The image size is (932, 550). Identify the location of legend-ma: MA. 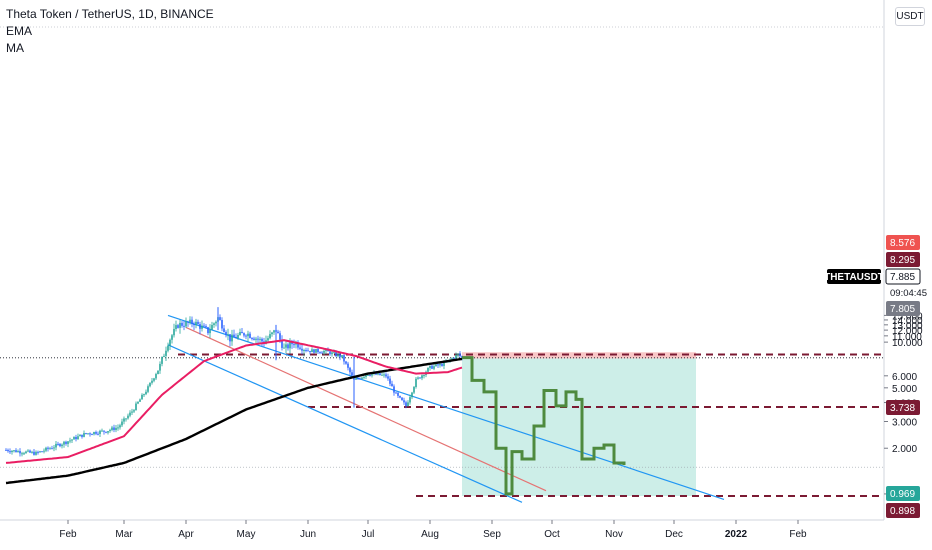
(15, 48).